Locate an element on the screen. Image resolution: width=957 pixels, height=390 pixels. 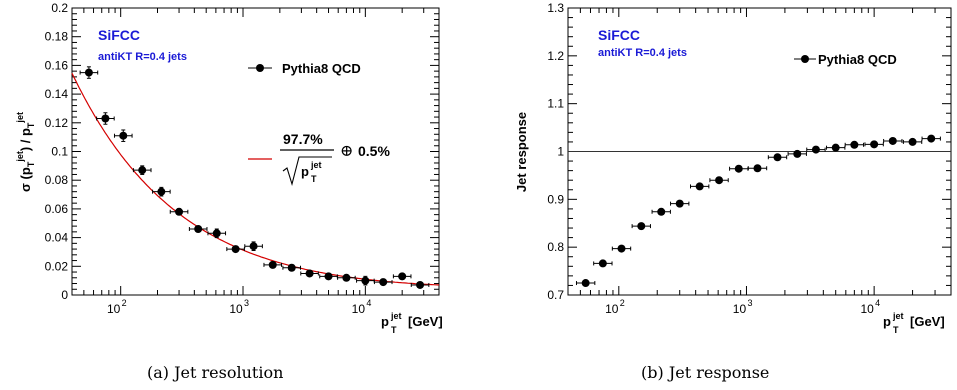
x-title-p: p is located at coordinates (385, 321).